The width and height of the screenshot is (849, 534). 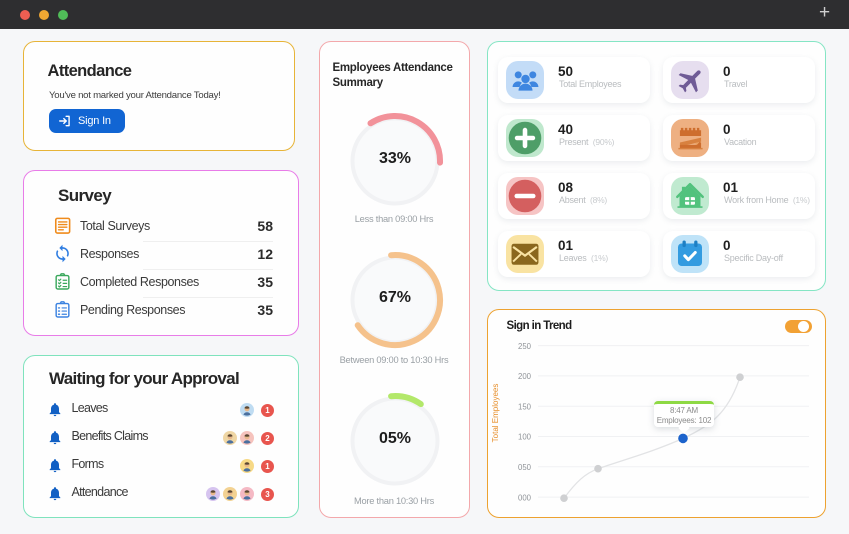 I want to click on svg-text: 67%, so click(x=395, y=297).